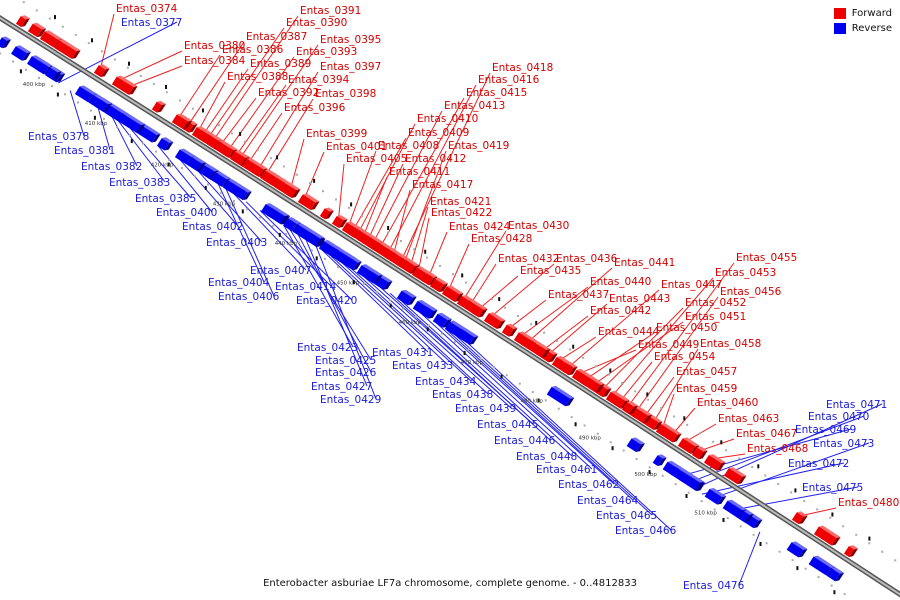 Image resolution: width=900 pixels, height=600 pixels. I want to click on kbp-label: 420 kbp, so click(162, 166).